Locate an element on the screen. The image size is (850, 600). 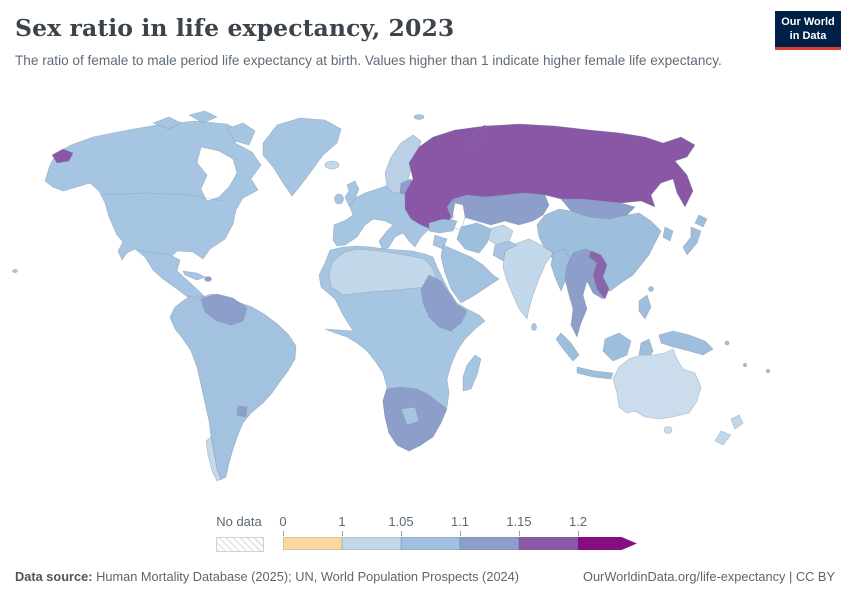
region-south-america is located at coordinates (233, 387).